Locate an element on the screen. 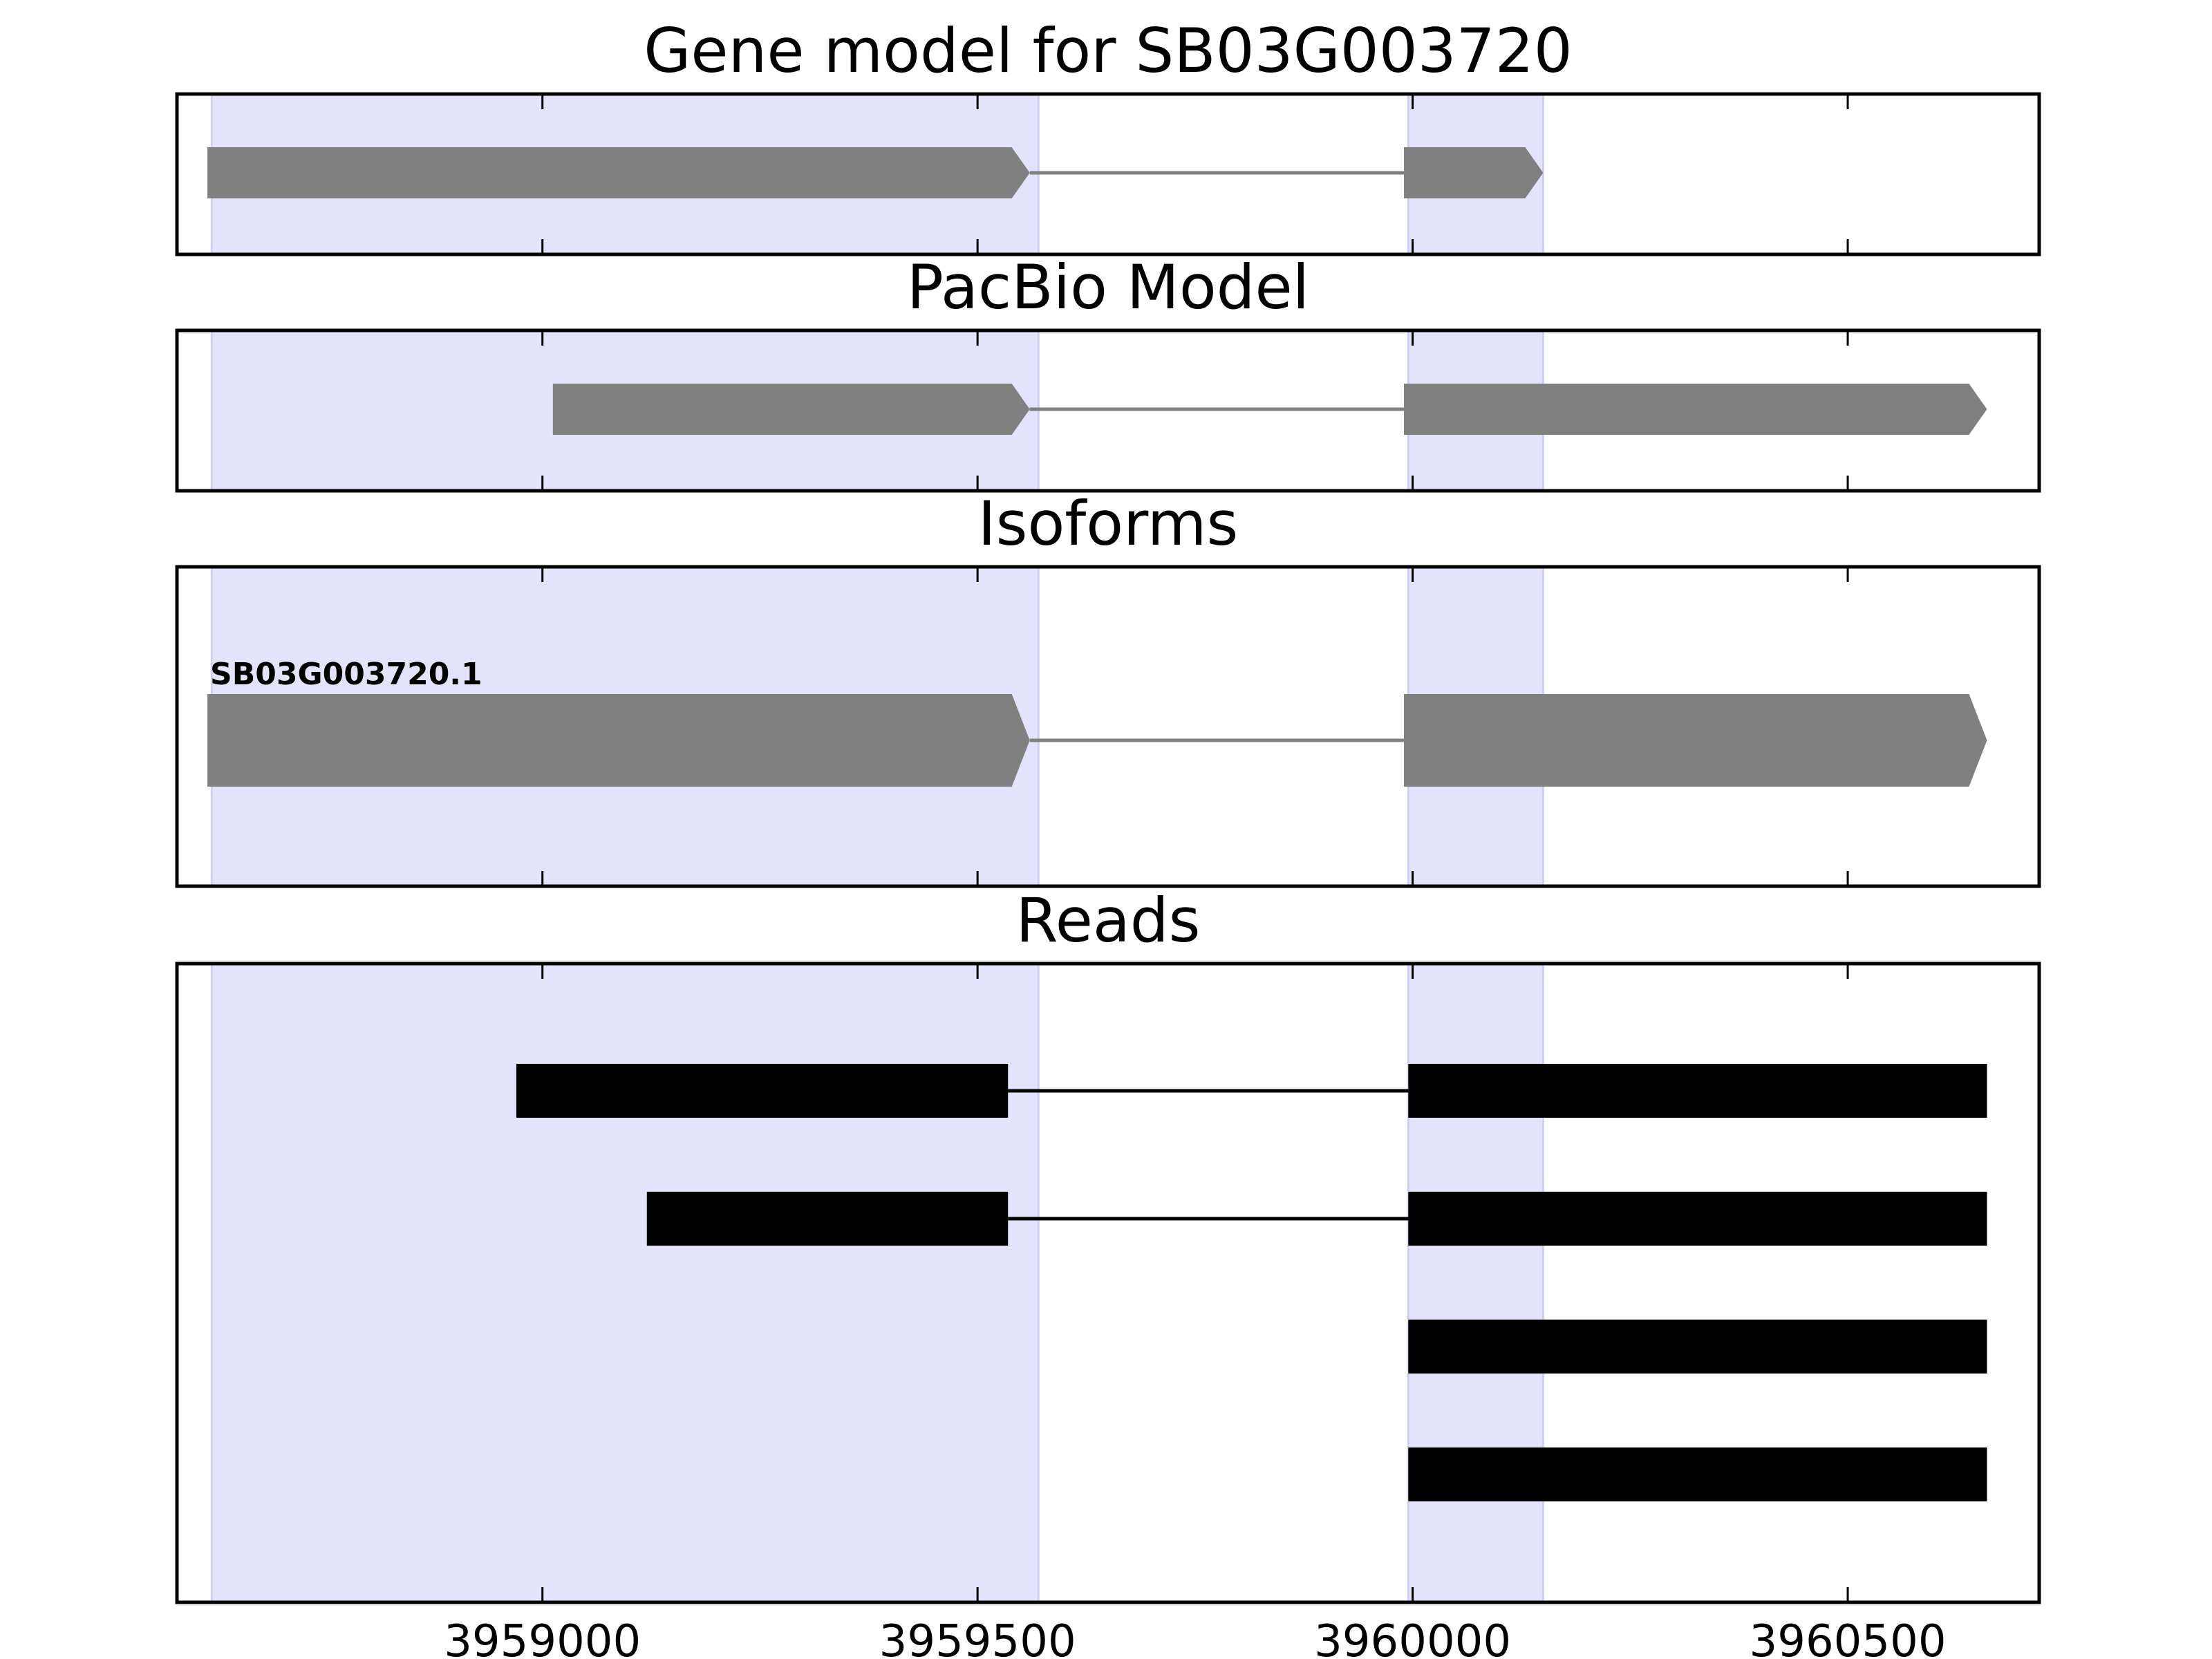 The width and height of the screenshot is (2212, 1659). panel-title: Reads is located at coordinates (1108, 920).